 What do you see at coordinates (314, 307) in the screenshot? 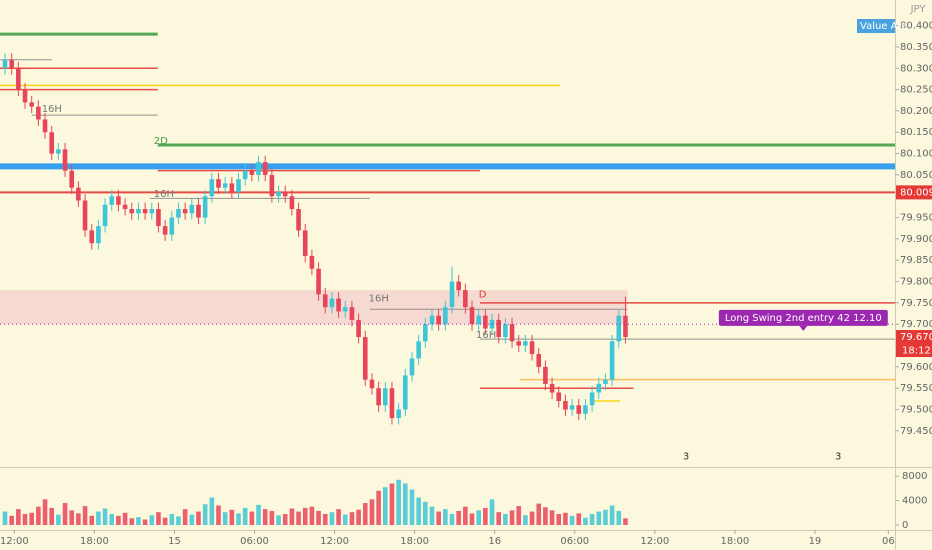
I see `zone` at bounding box center [314, 307].